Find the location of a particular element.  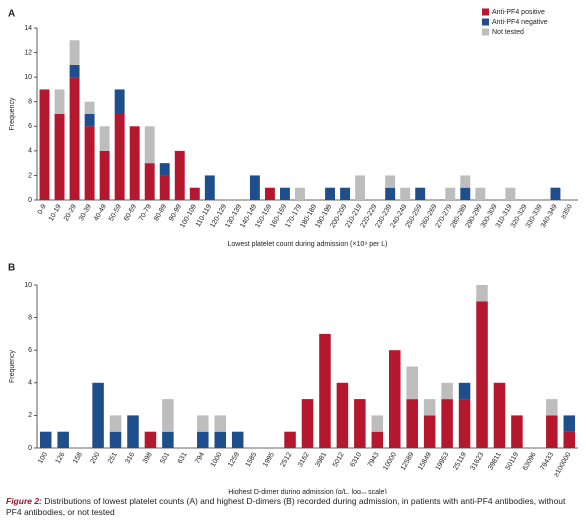

x-tick-label: 19953 is located at coordinates (443, 461).